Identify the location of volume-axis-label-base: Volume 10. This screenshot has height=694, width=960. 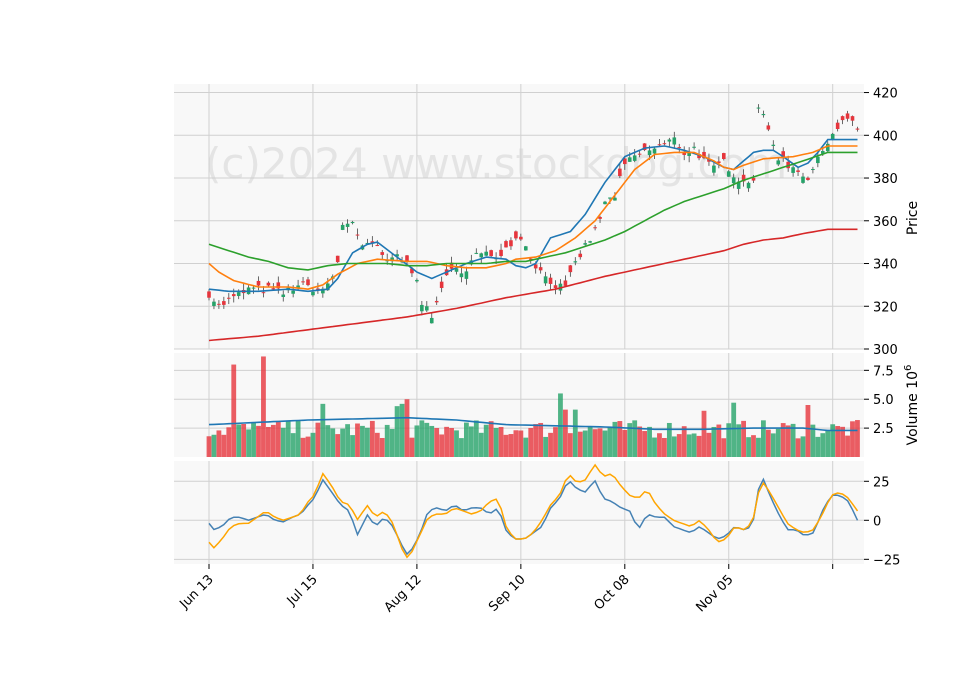
(913, 408).